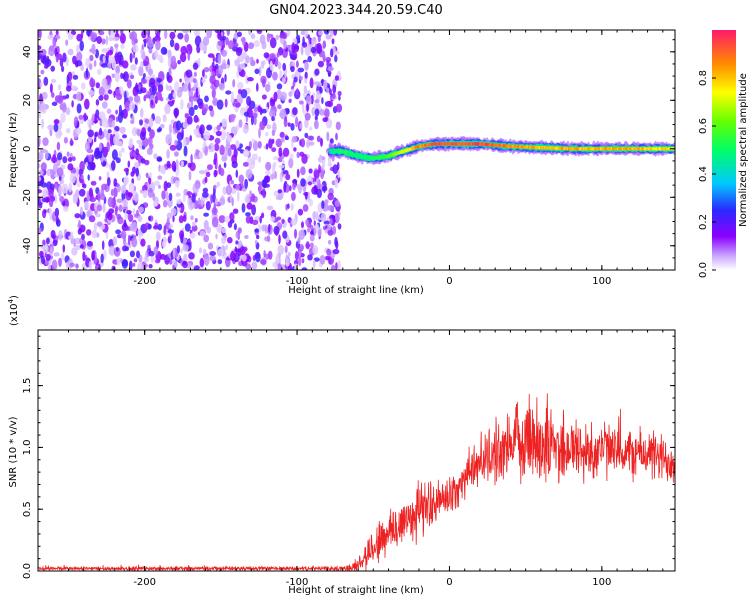 The image size is (750, 604). What do you see at coordinates (27, 447) in the screenshot?
I see `snr-ytick-label: 1.0` at bounding box center [27, 447].